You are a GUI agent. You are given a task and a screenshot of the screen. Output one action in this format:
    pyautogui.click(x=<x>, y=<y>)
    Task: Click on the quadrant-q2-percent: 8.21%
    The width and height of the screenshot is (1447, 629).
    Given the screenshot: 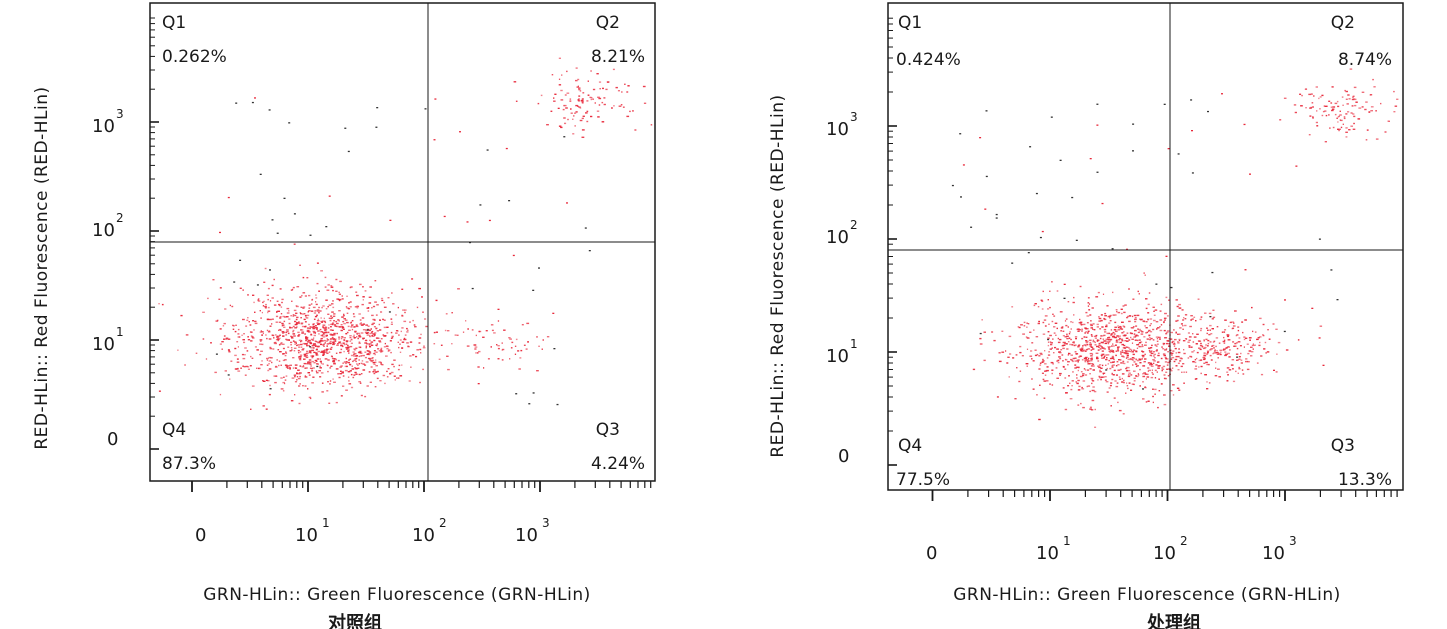 What is the action you would take?
    pyautogui.click(x=618, y=57)
    